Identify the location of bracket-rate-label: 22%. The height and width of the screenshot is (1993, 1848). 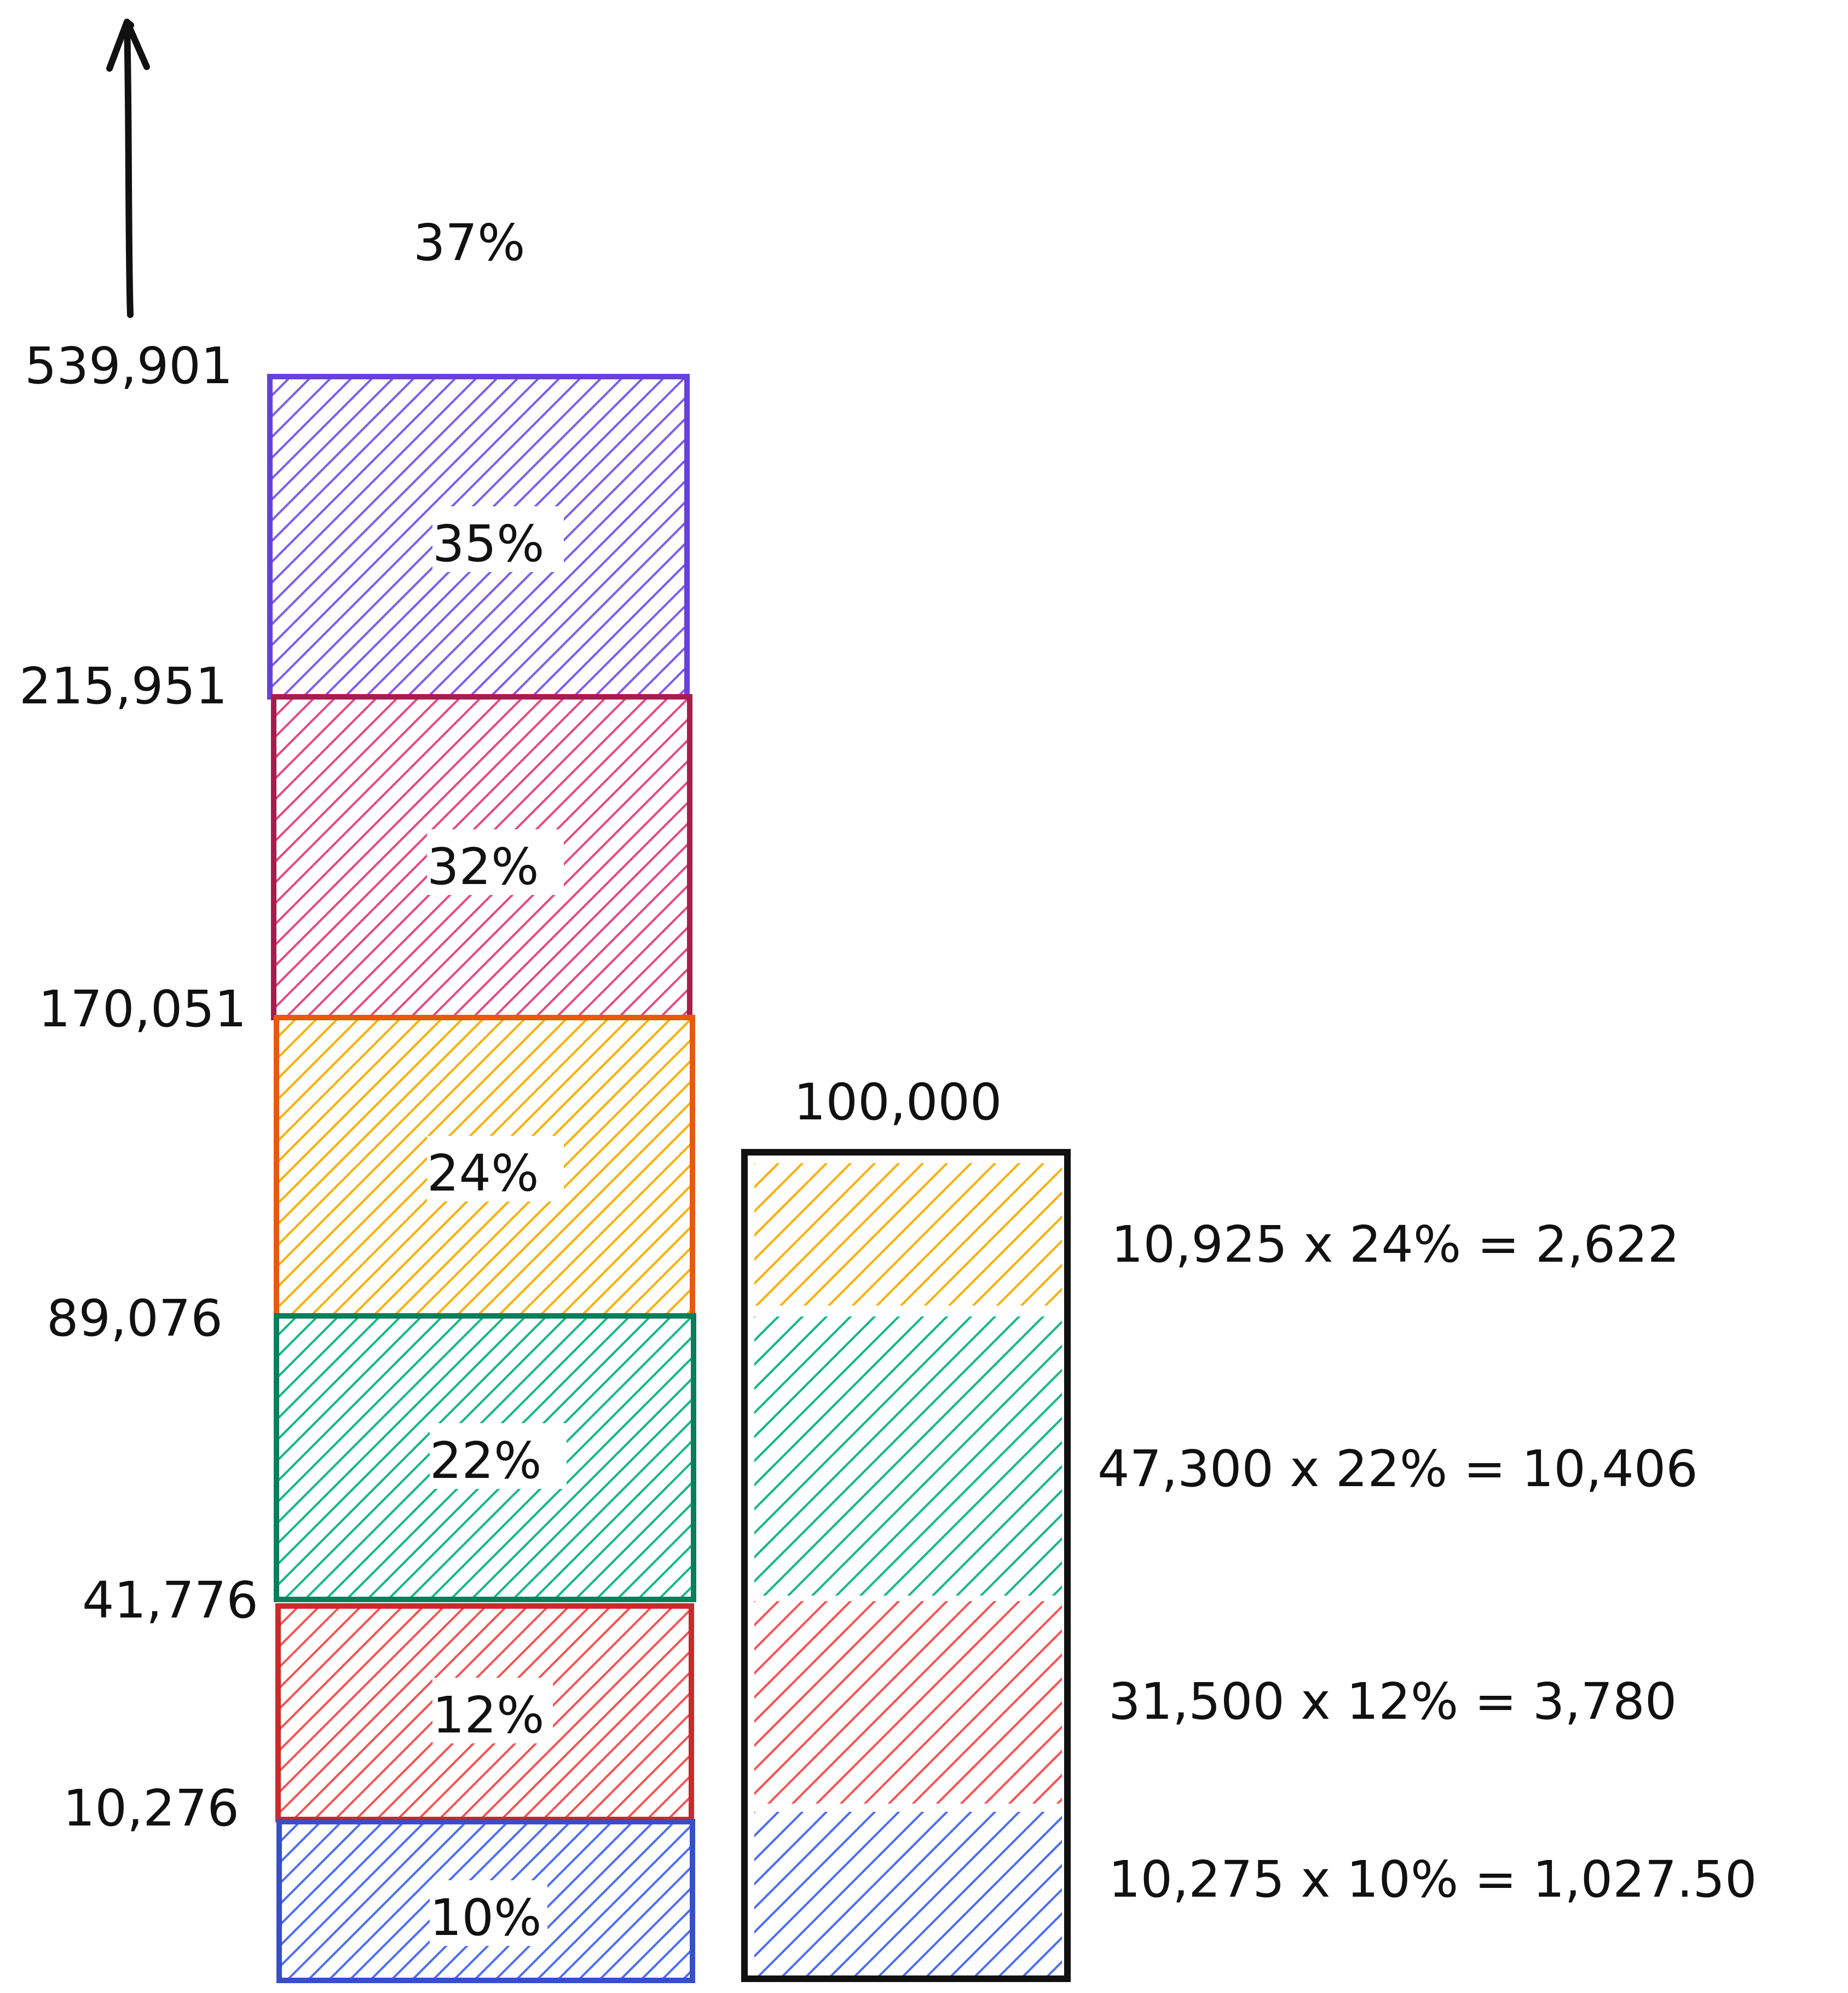
(486, 1460).